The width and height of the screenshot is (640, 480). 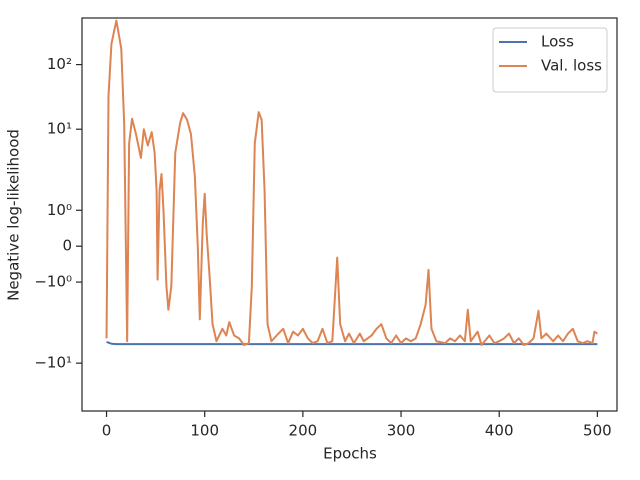 What do you see at coordinates (597, 431) in the screenshot?
I see `x-tick-label: 500` at bounding box center [597, 431].